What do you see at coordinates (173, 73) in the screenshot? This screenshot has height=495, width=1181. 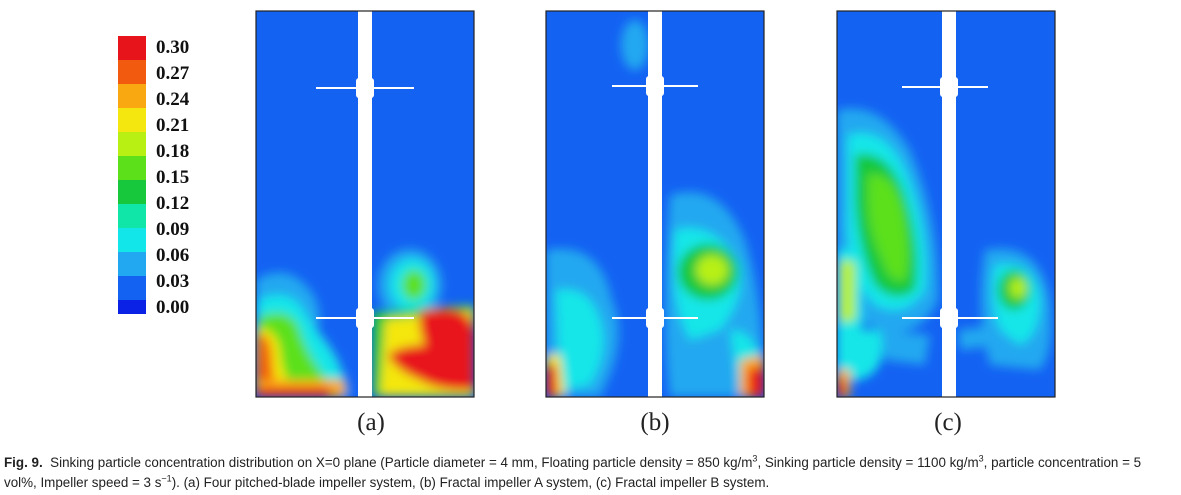 I see `legend-label: 0.27` at bounding box center [173, 73].